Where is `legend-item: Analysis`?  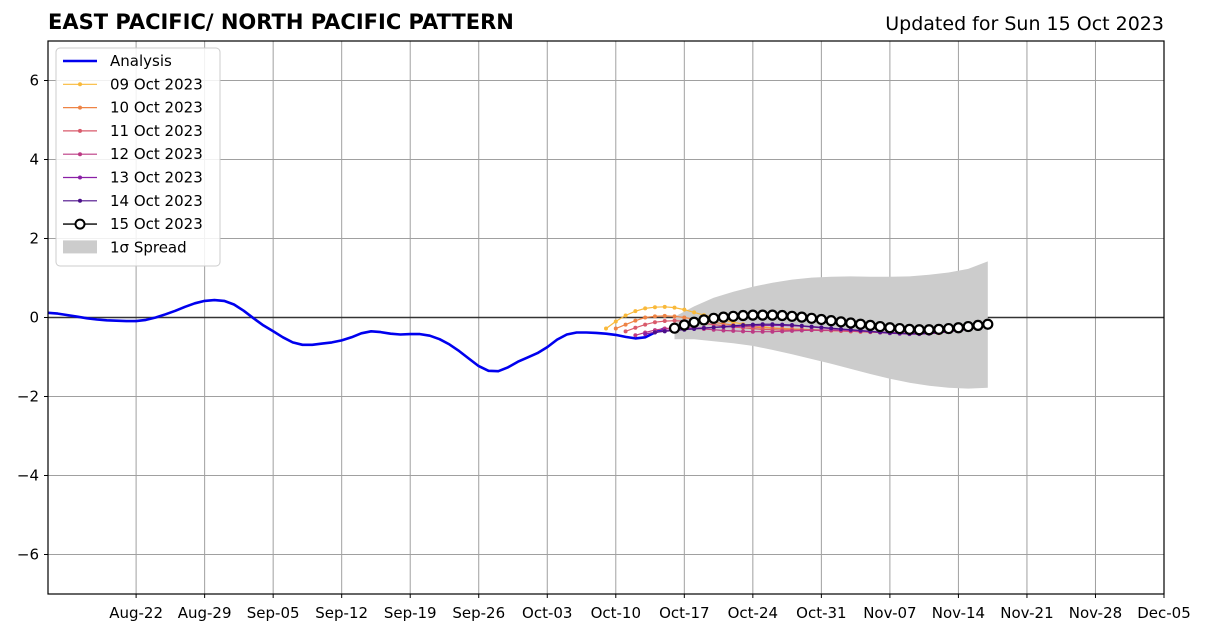 legend-item: Analysis is located at coordinates (117, 61).